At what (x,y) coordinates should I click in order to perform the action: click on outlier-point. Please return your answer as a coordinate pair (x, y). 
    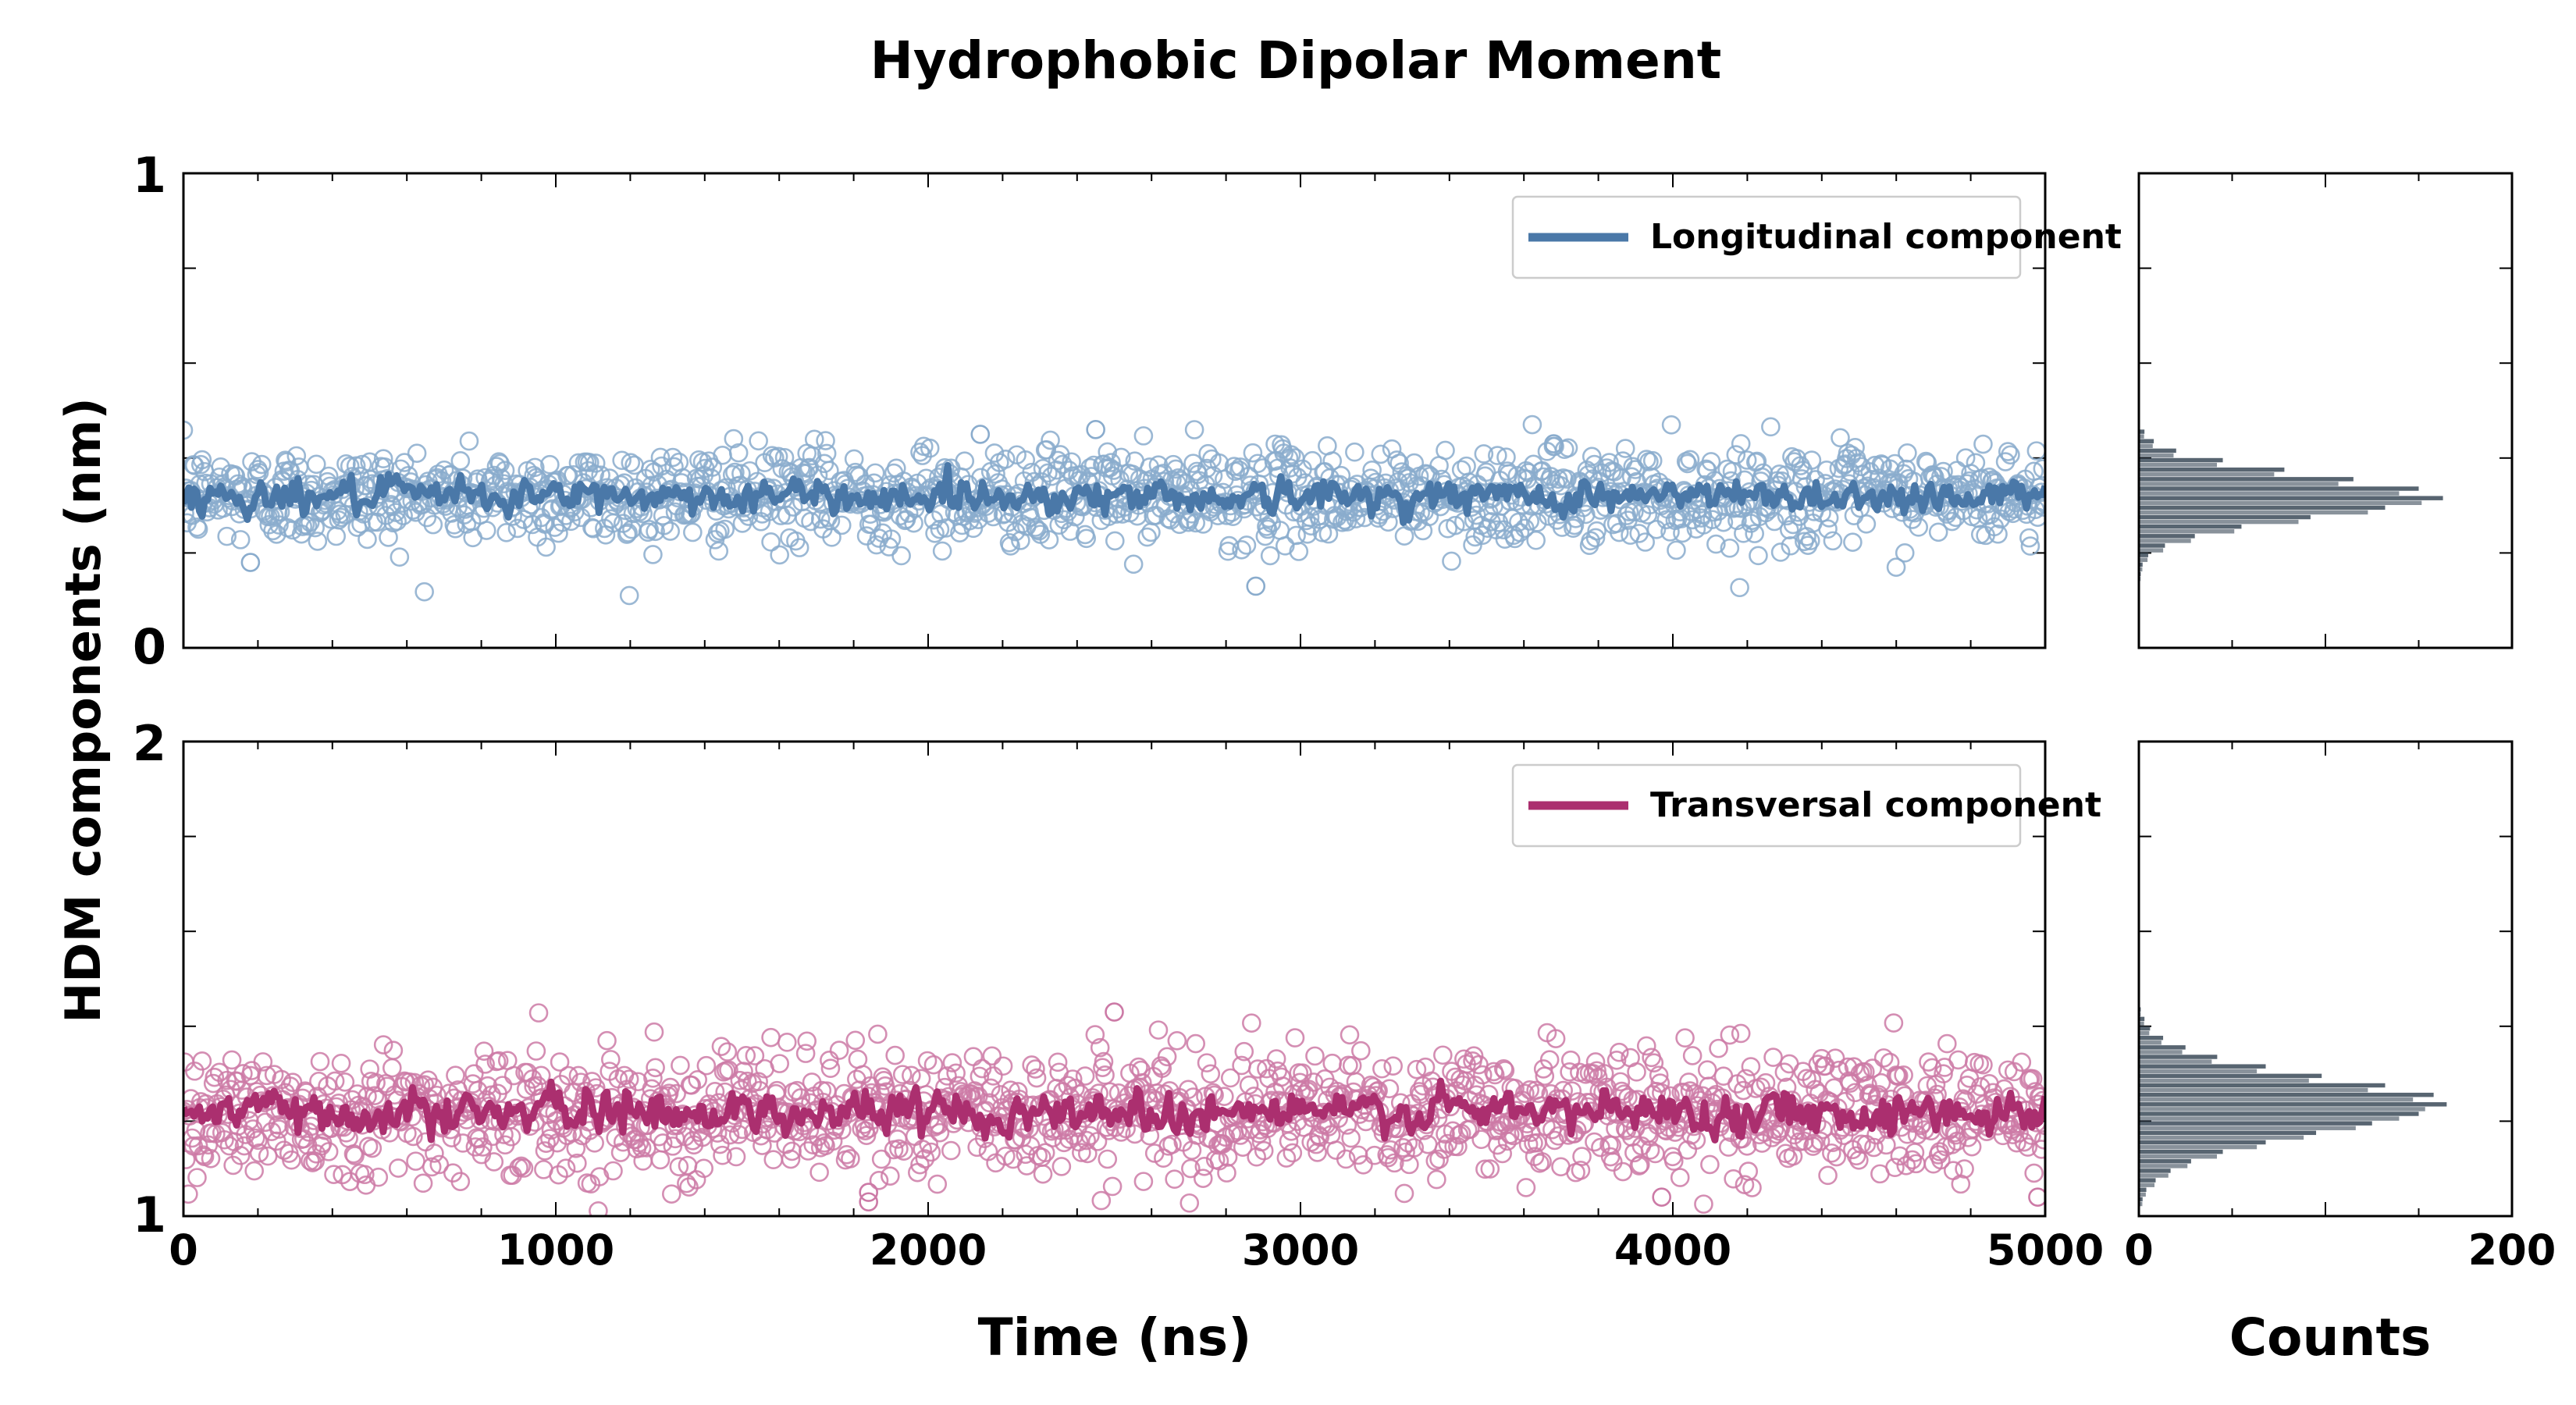
    Looking at the image, I should click on (1256, 586).